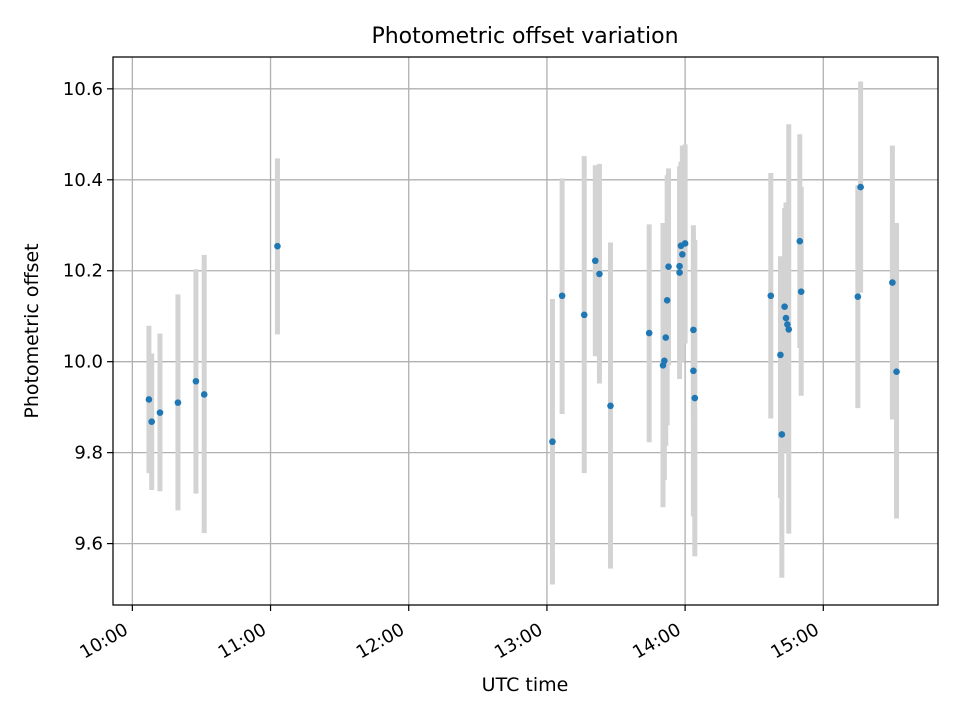  Describe the element at coordinates (32, 330) in the screenshot. I see `y-axis-label: Photometric offset` at that location.